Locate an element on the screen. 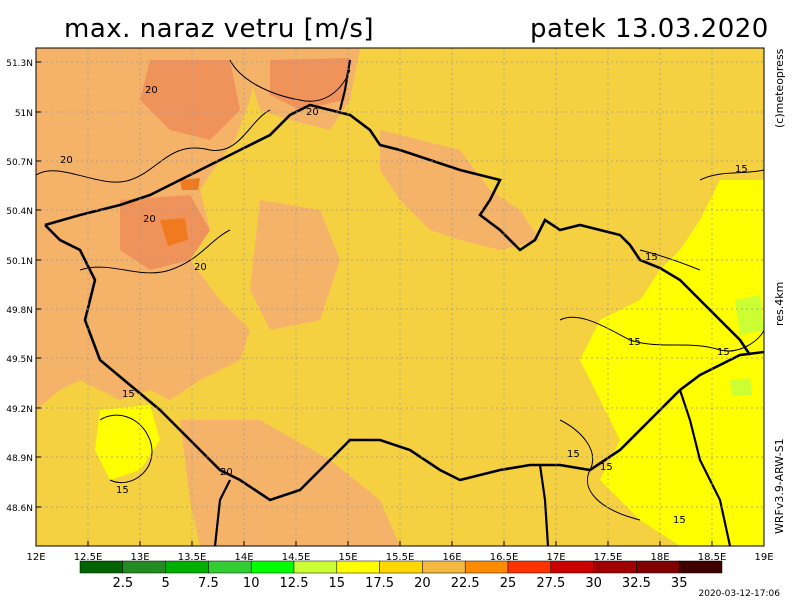  lon-tick-label: 14E is located at coordinates (243, 557).